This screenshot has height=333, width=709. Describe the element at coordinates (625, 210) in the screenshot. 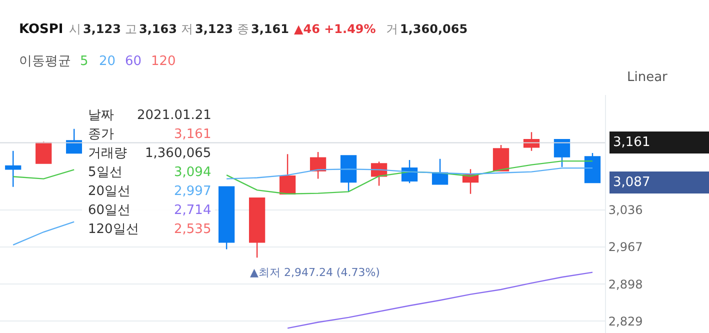

I see `y-tick-label: 3,036` at that location.